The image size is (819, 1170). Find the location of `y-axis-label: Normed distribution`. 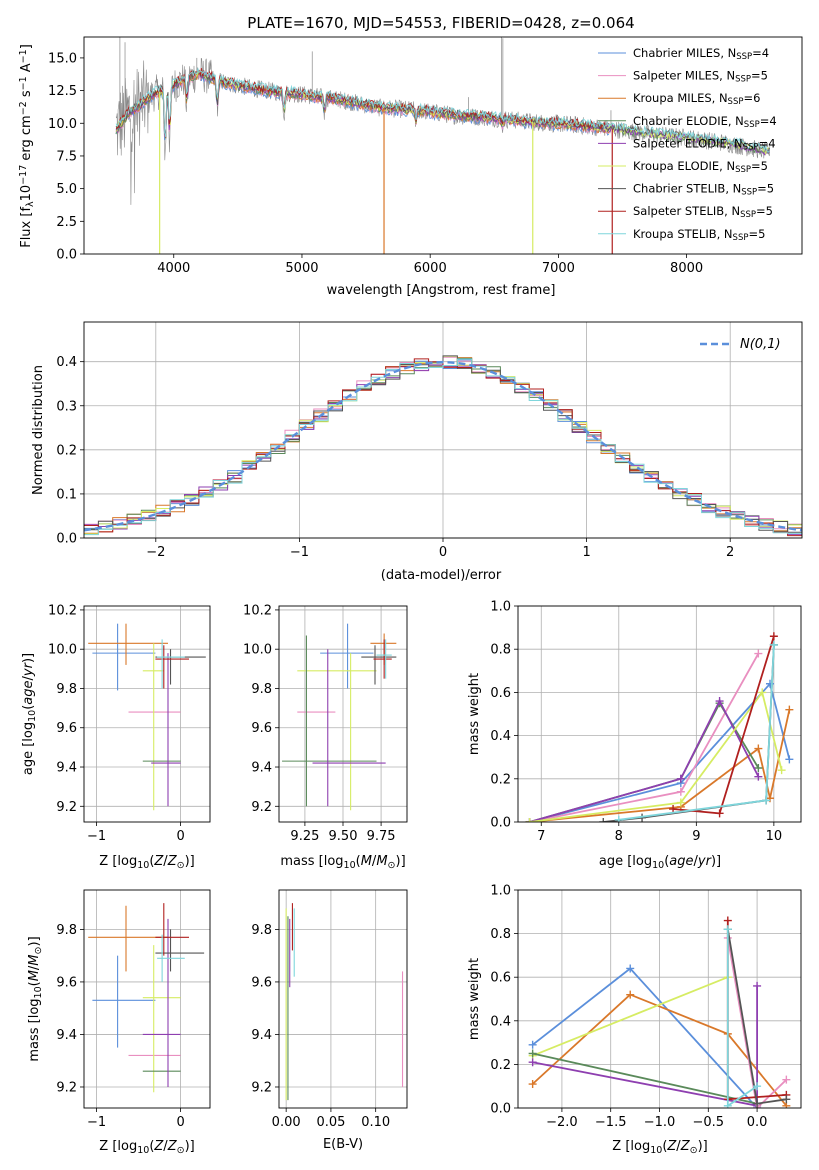

y-axis-label: Normed distribution is located at coordinates (38, 430).